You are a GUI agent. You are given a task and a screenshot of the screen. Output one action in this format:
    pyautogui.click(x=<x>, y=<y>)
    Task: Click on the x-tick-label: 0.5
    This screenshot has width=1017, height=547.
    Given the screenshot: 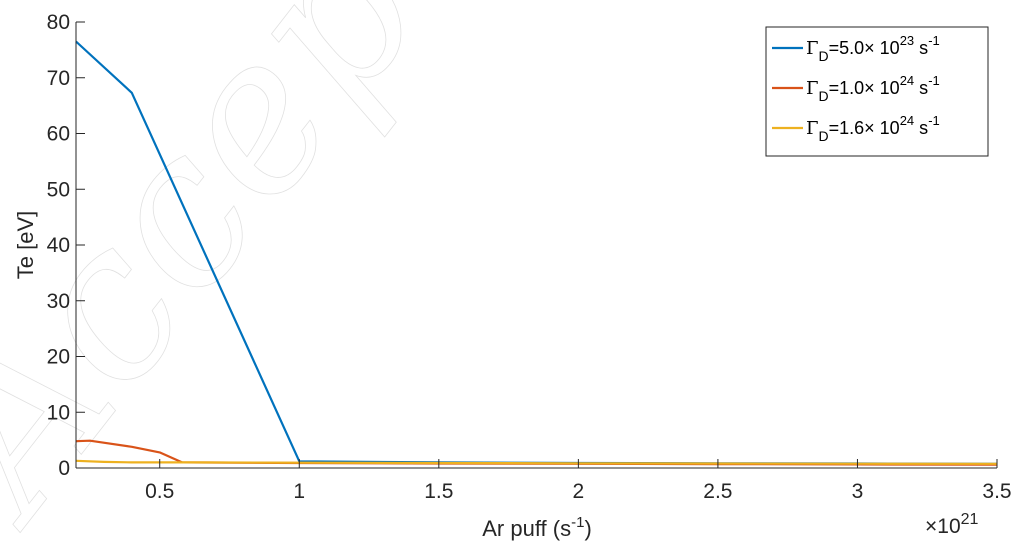 What is the action you would take?
    pyautogui.click(x=159, y=491)
    